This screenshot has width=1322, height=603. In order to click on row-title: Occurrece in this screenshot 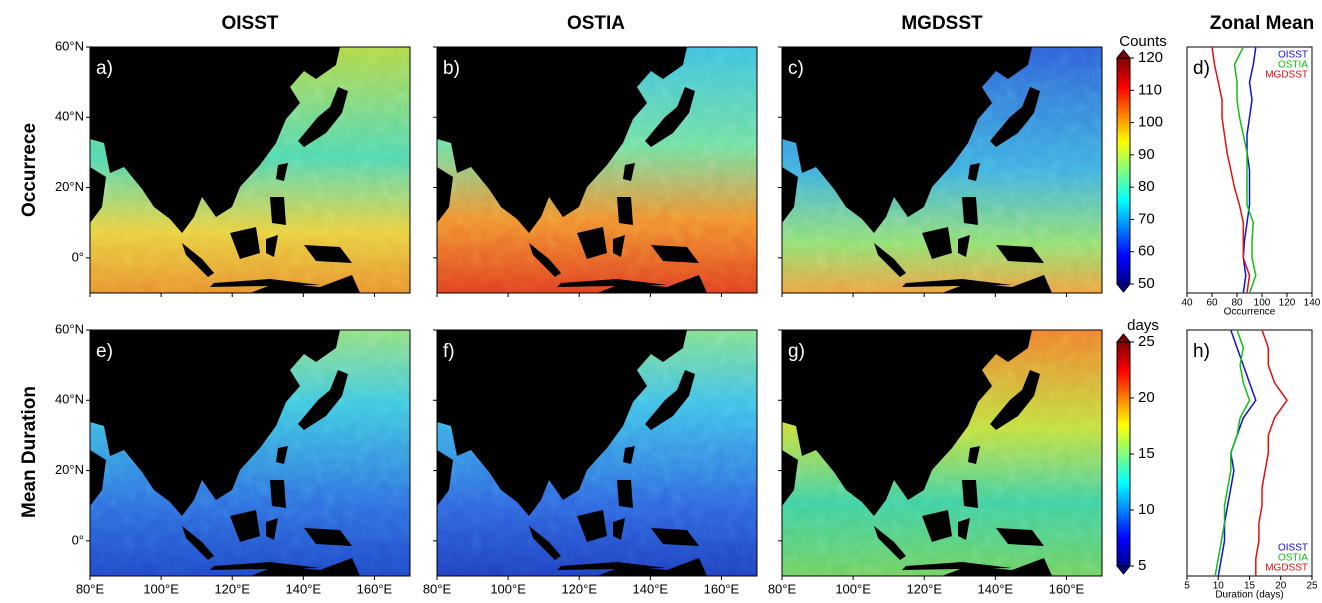, I will do `click(29, 170)`.